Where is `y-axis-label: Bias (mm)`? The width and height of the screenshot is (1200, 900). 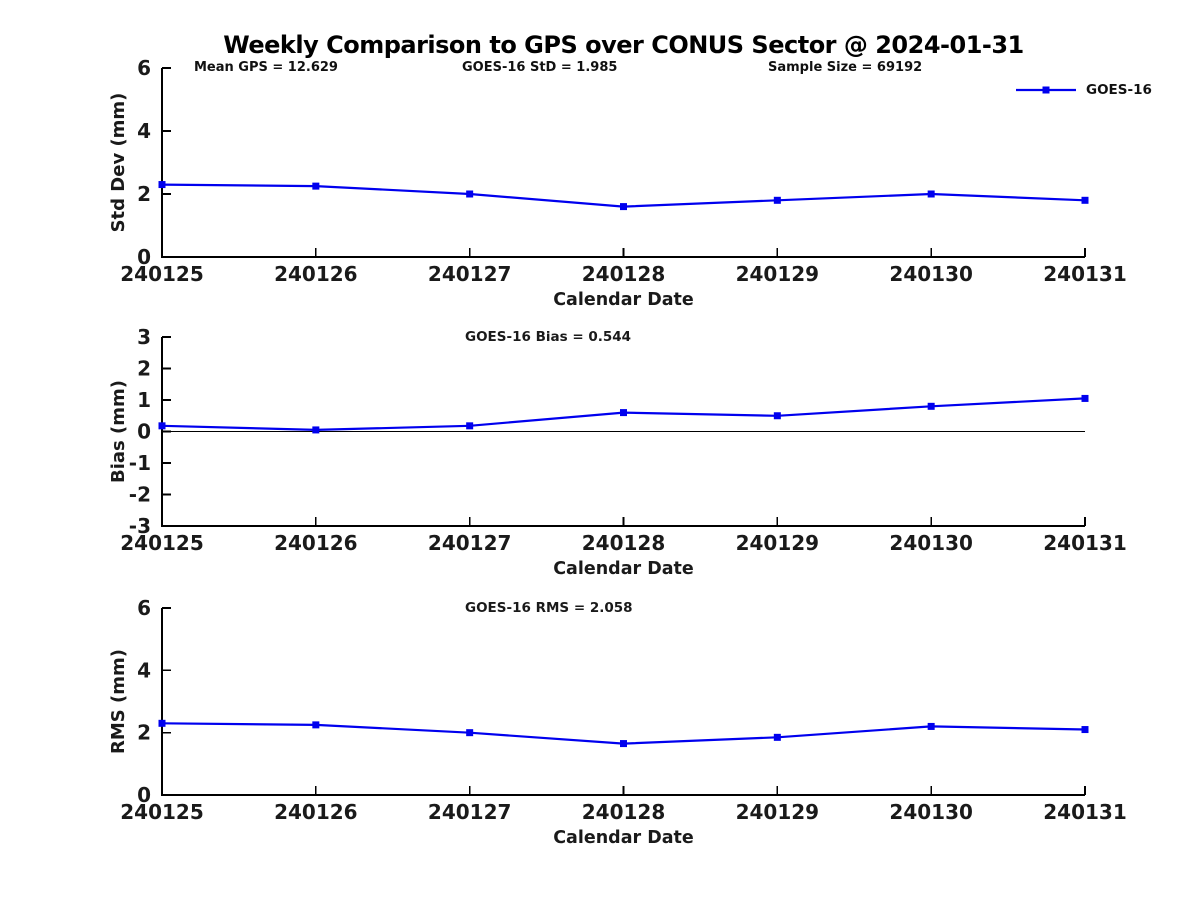
y-axis-label: Bias (mm) is located at coordinates (118, 431).